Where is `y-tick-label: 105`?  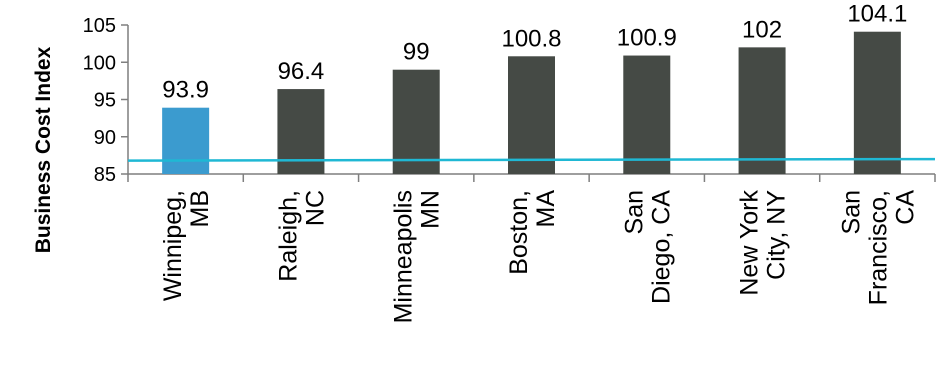 y-tick-label: 105 is located at coordinates (99, 26).